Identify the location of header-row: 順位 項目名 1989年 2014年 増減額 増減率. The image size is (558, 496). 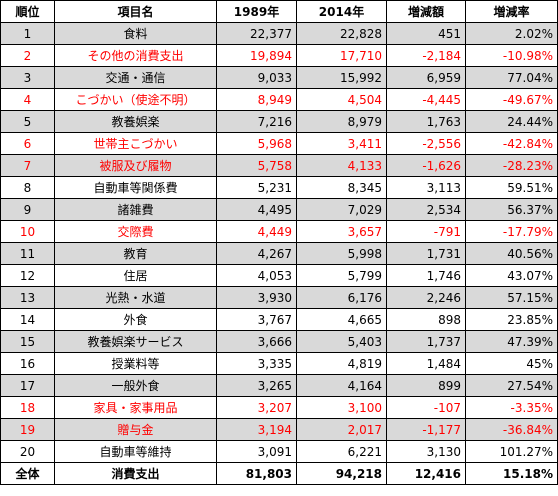
(279, 11).